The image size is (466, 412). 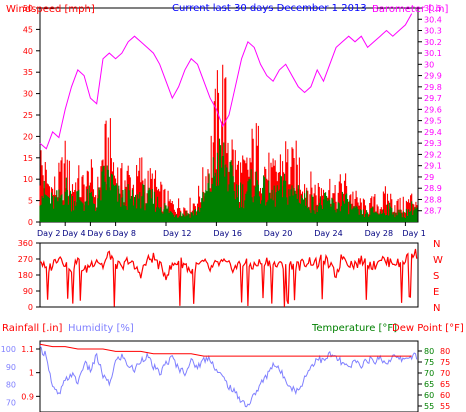 I want to click on windspeed-tick-label: 50, so click(x=28, y=8).